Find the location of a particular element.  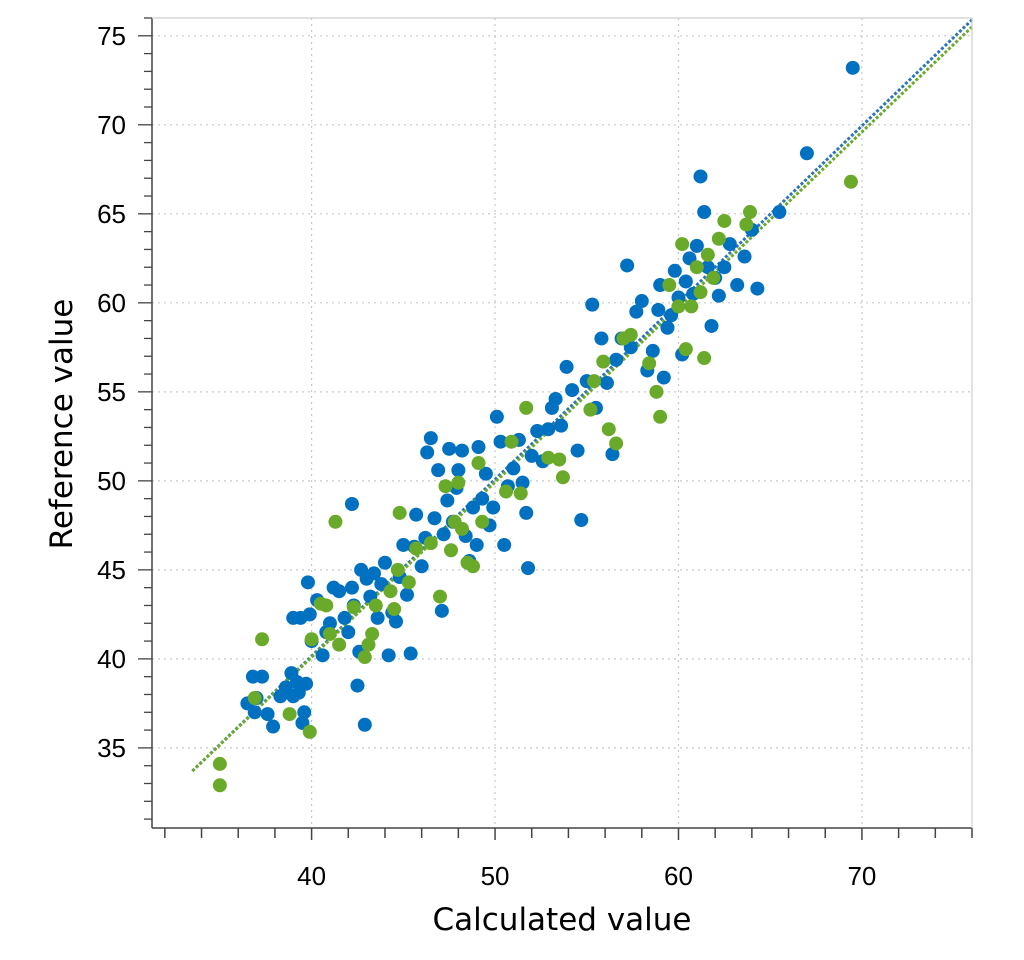

y-tick-label: 35 is located at coordinates (111, 748).